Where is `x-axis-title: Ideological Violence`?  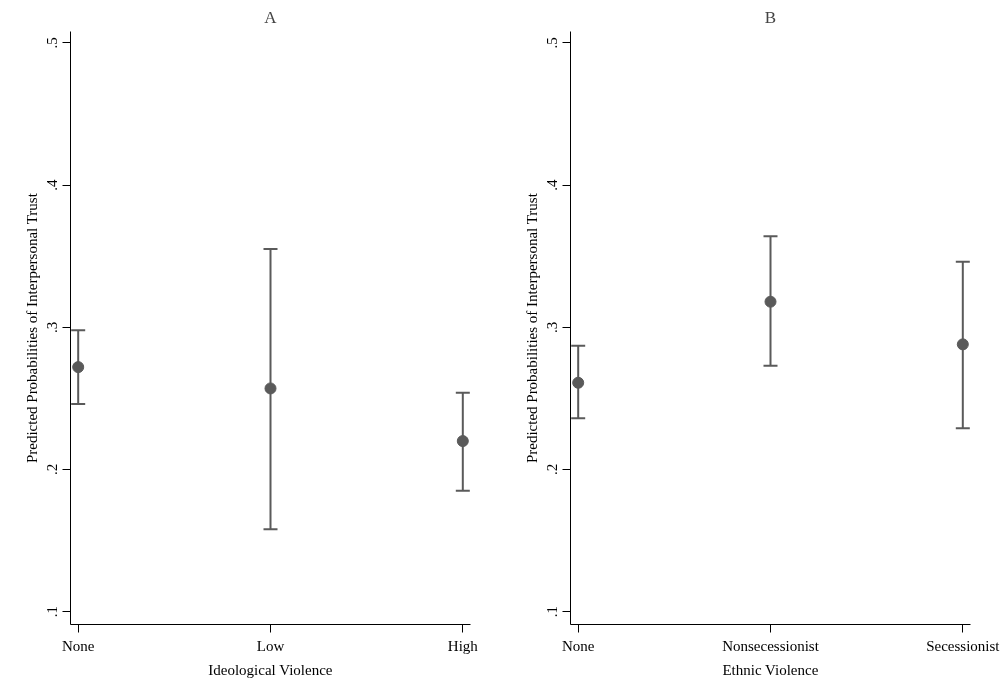
x-axis-title: Ideological Violence is located at coordinates (270, 669).